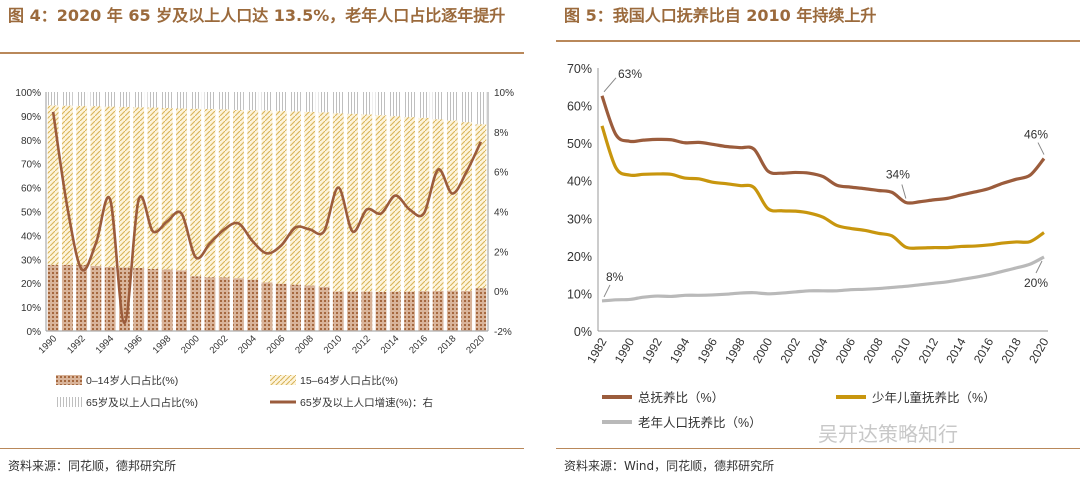 The height and width of the screenshot is (480, 1080). Describe the element at coordinates (467, 310) in the screenshot. I see `bar-young-2019` at that location.